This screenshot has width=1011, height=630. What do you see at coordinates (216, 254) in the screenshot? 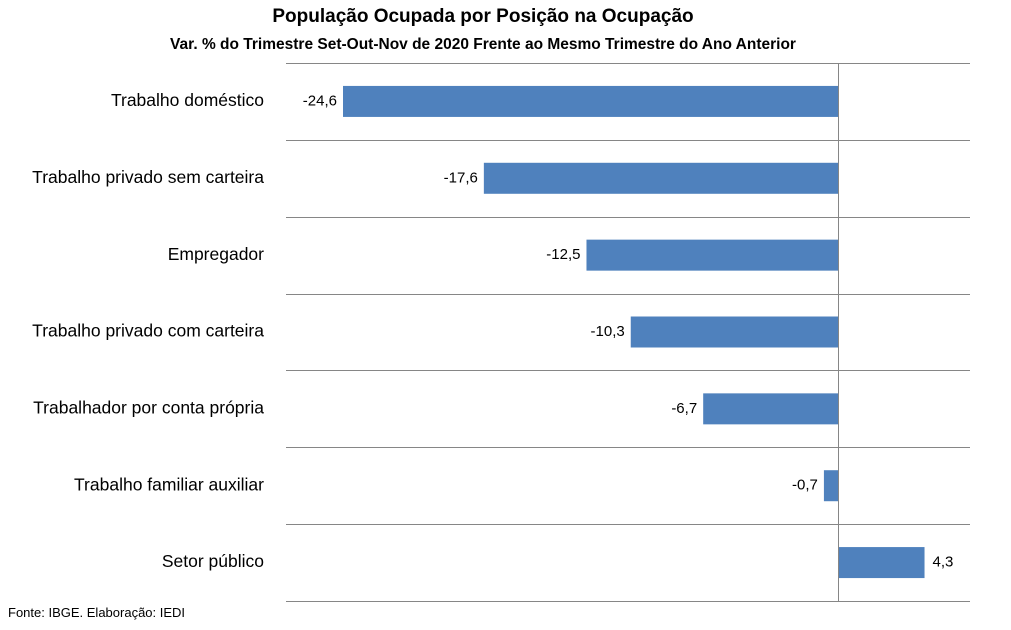
I see `category-label: Empregador` at bounding box center [216, 254].